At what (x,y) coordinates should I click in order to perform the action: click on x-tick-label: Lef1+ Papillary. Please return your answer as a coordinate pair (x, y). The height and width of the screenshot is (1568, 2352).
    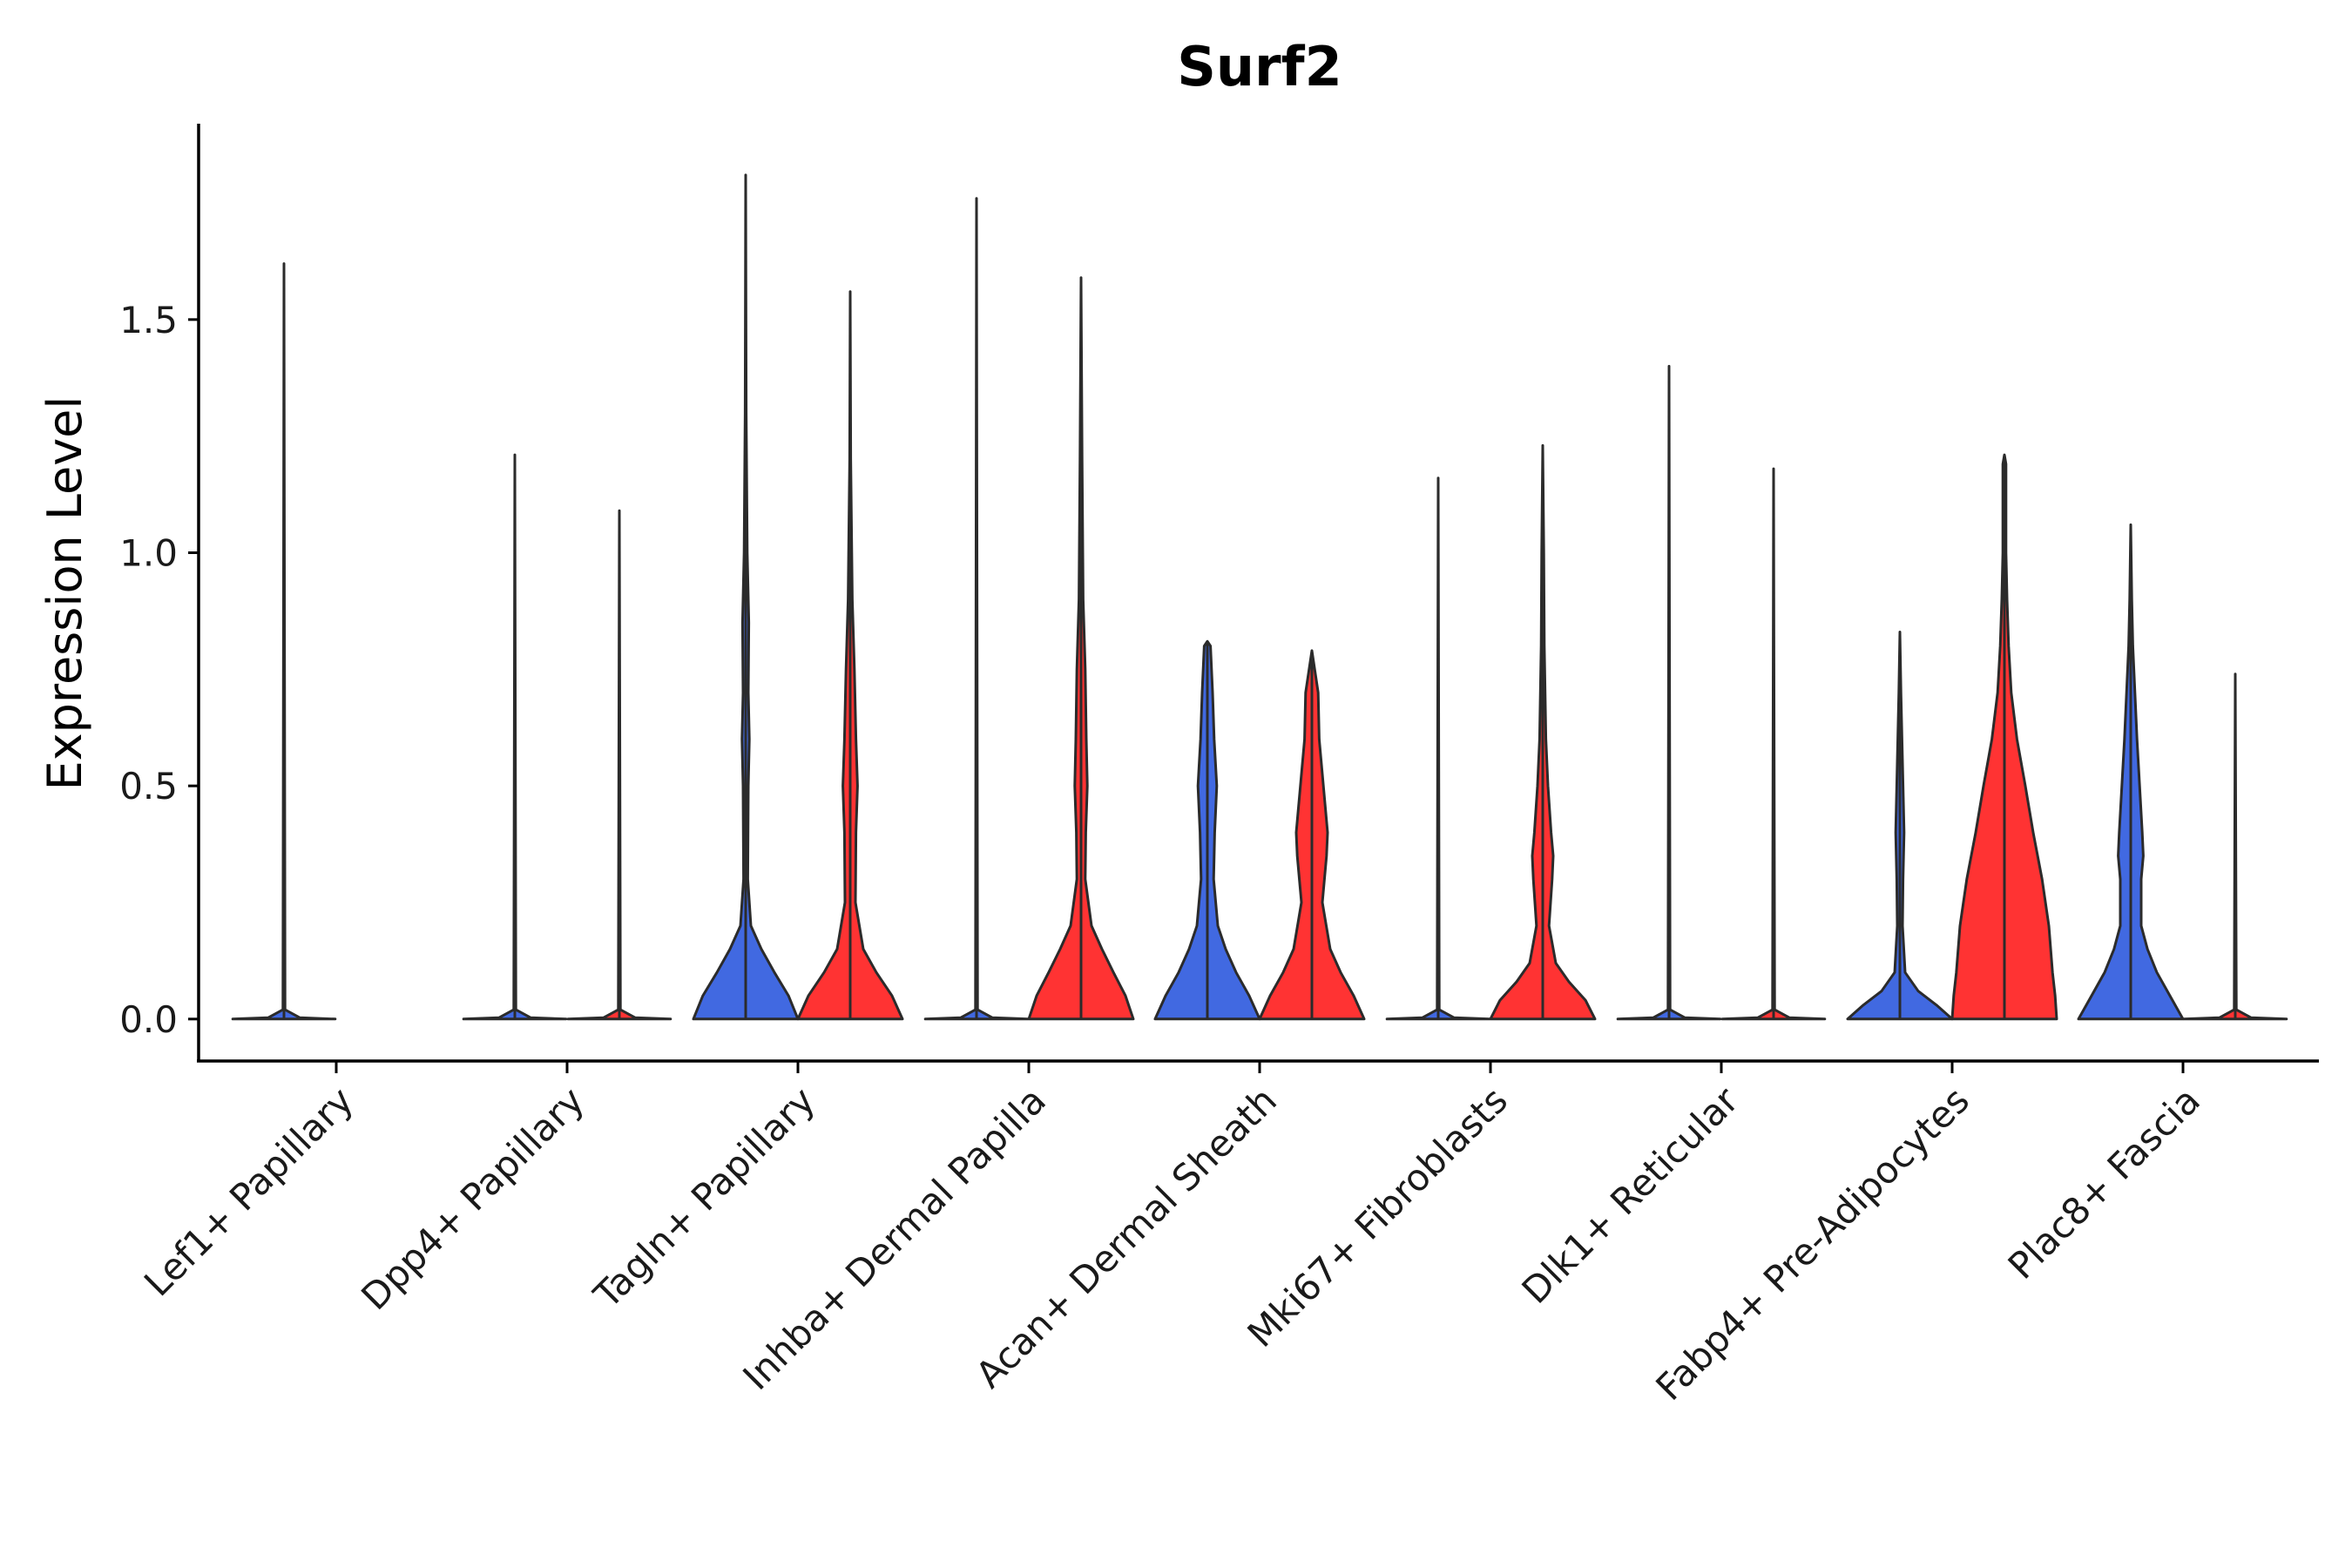
    Looking at the image, I should click on (249, 1191).